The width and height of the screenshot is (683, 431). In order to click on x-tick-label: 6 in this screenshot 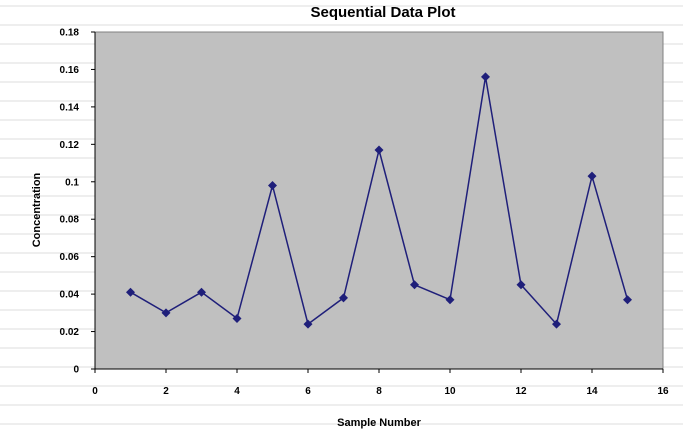, I will do `click(308, 391)`.